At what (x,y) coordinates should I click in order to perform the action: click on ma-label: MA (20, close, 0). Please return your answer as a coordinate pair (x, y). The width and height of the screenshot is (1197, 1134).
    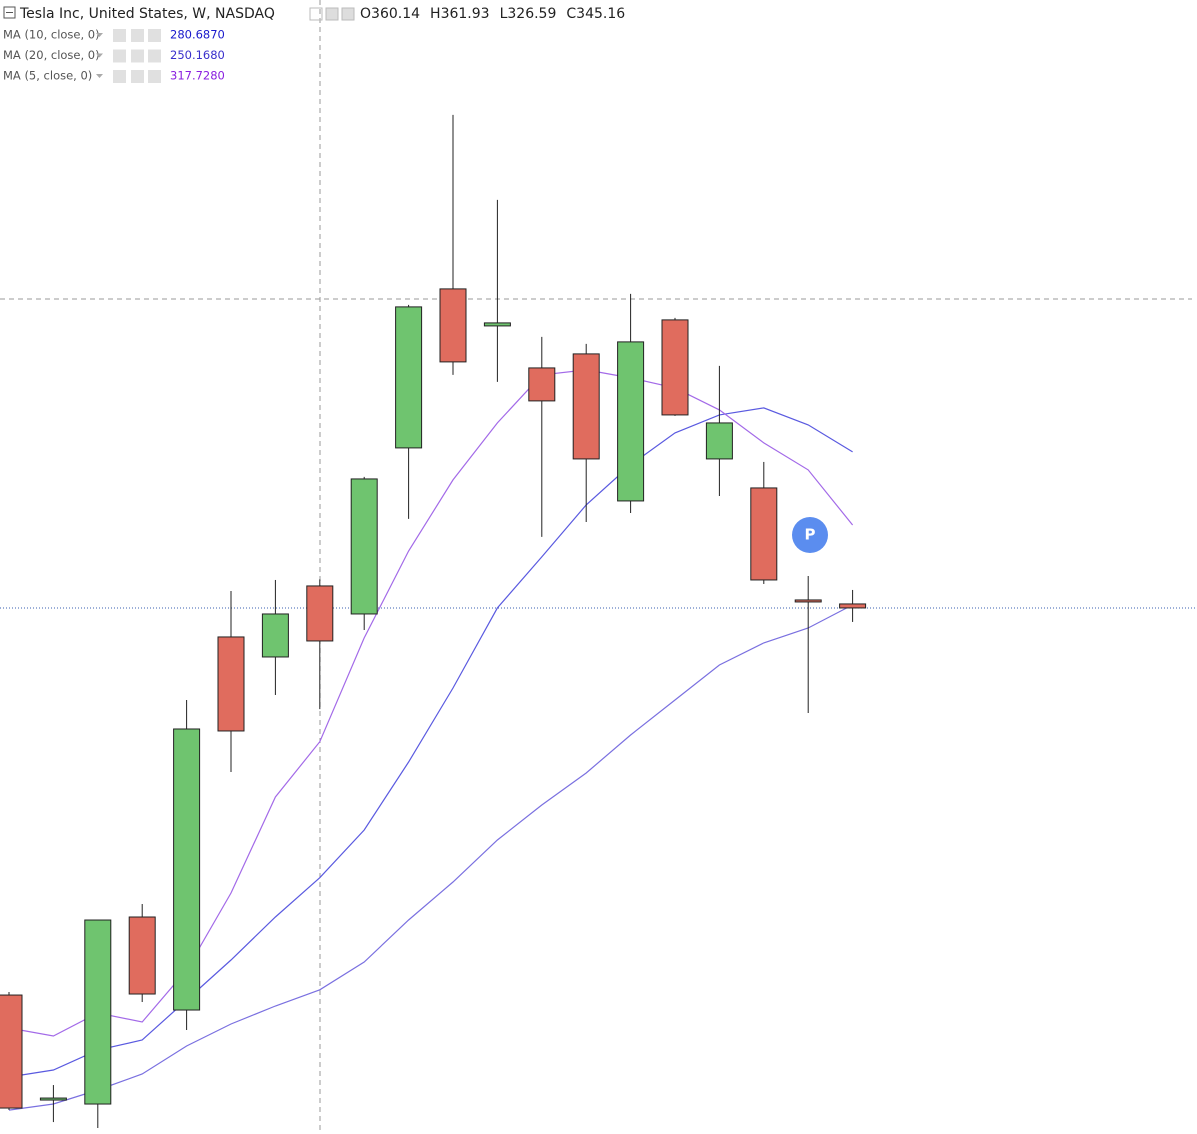
    Looking at the image, I should click on (51, 55).